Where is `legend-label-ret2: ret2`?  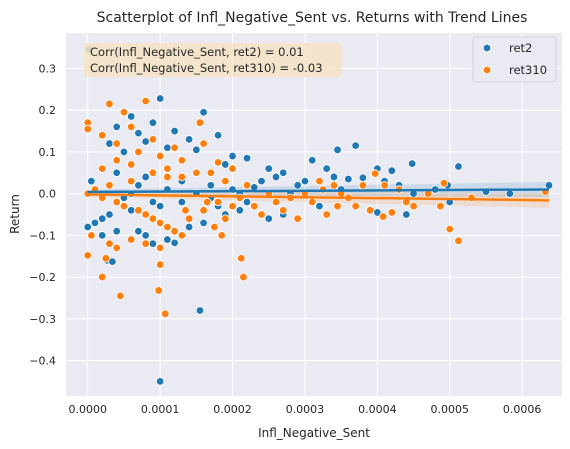
legend-label-ret2: ret2 is located at coordinates (520, 48).